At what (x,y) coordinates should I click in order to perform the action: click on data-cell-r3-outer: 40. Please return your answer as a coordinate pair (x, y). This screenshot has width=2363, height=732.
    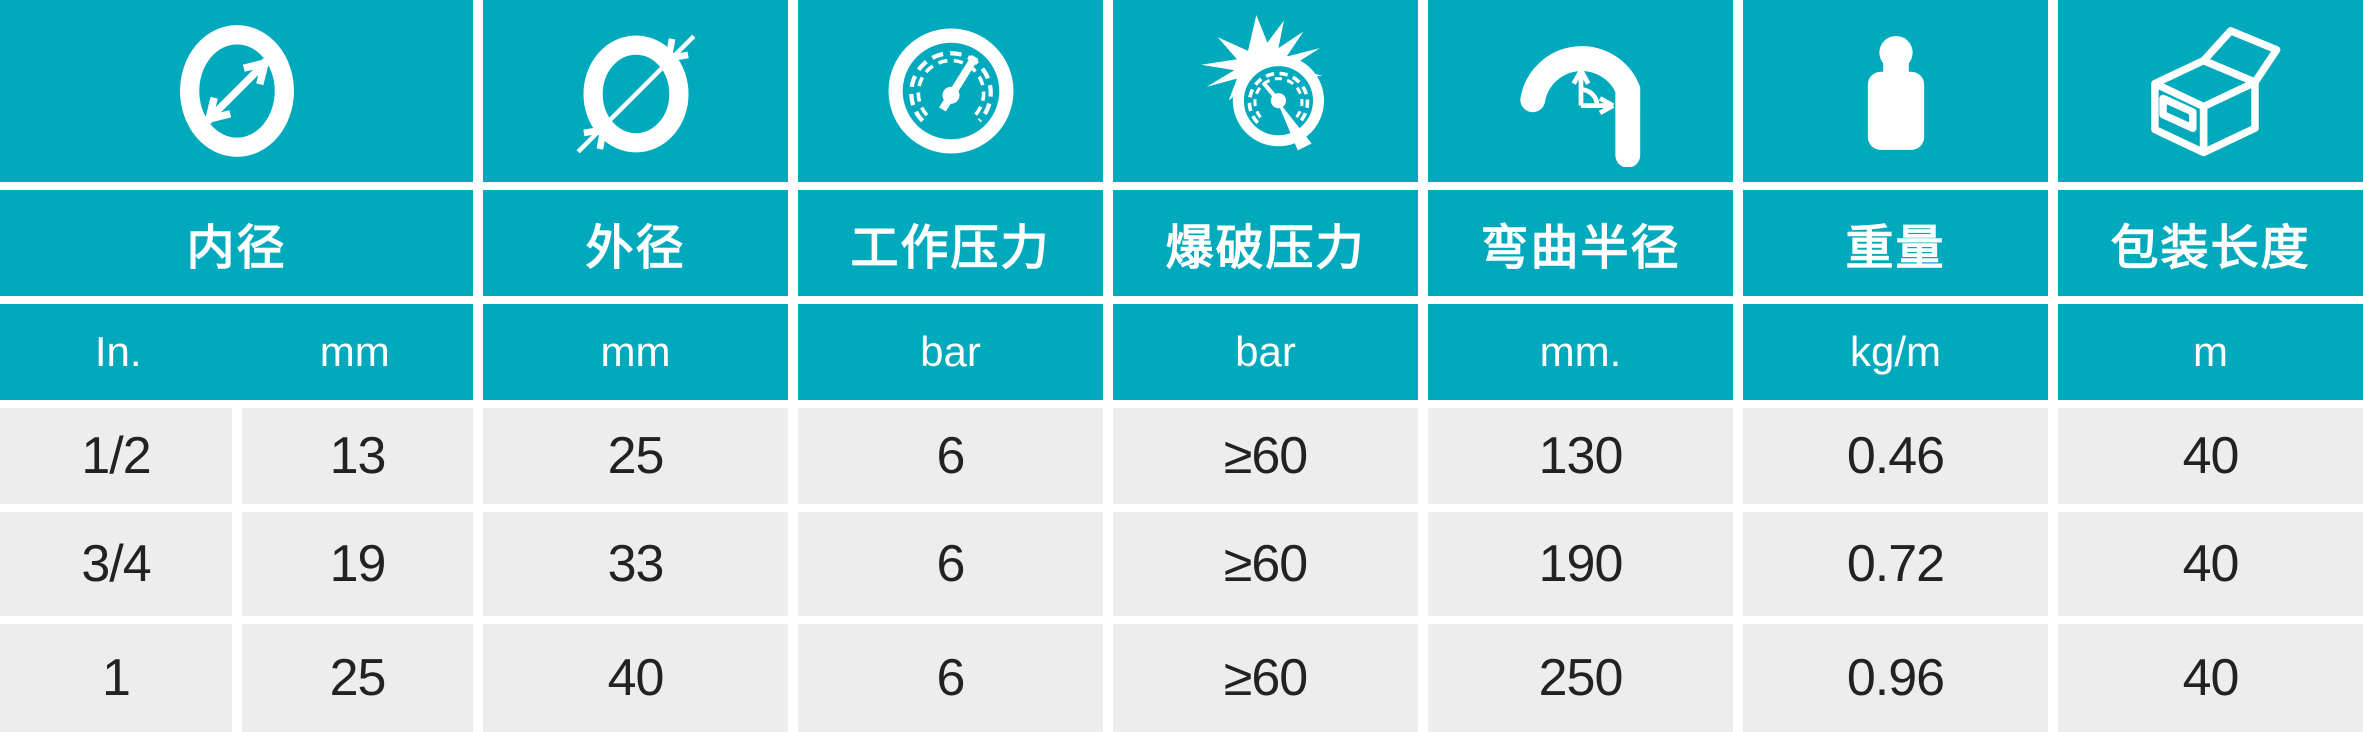
    Looking at the image, I should click on (635, 678).